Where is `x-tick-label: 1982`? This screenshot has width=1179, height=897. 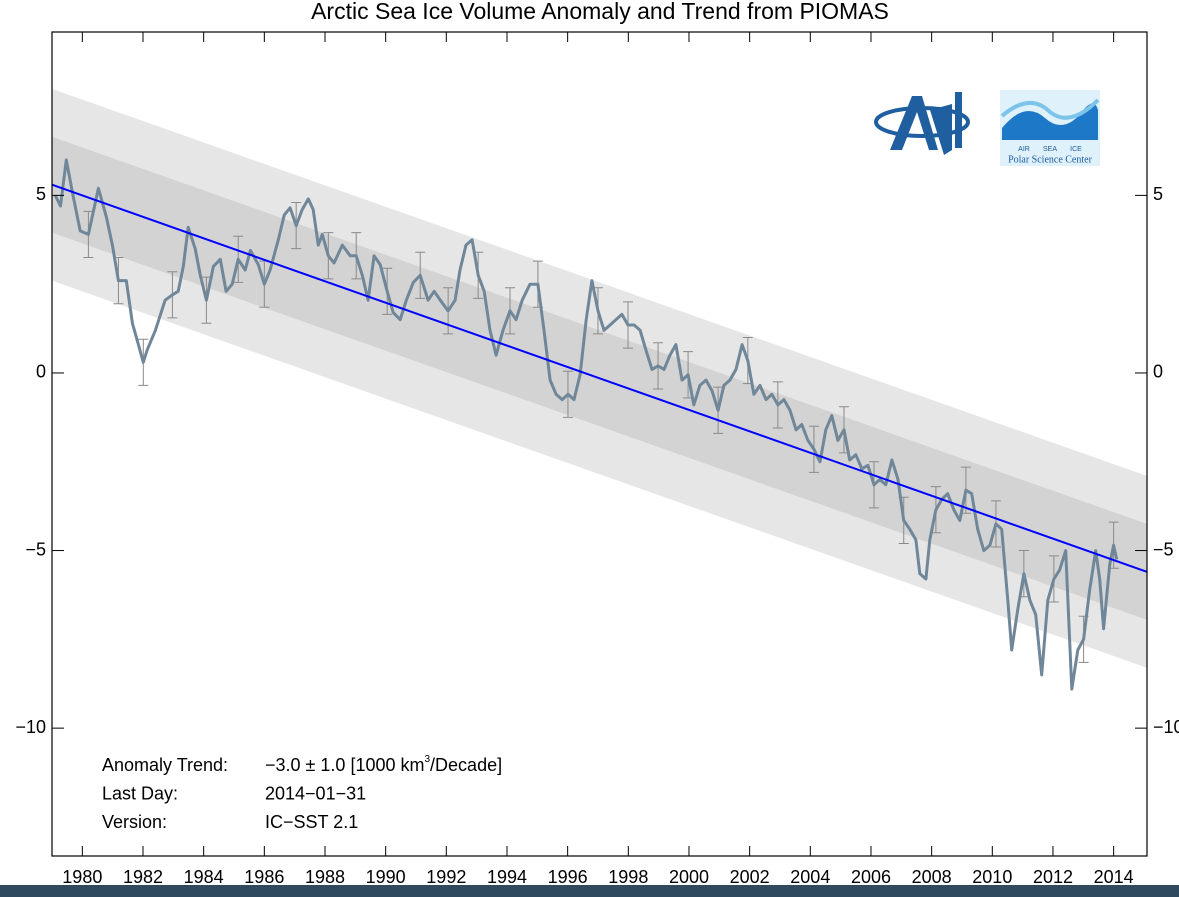
x-tick-label: 1982 is located at coordinates (143, 877).